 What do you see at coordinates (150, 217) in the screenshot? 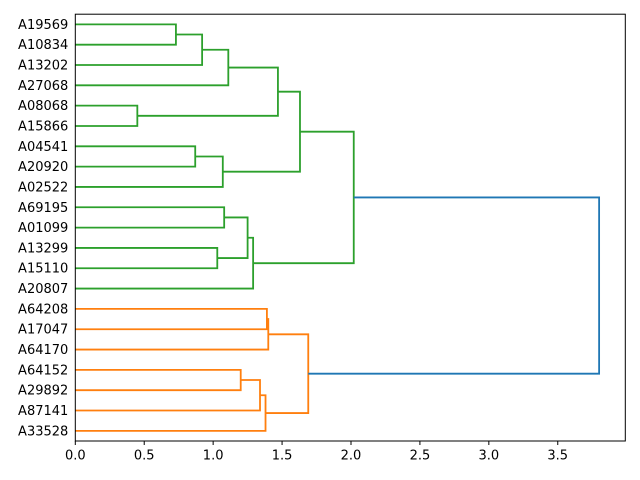
I see `dendrogram-link-M9` at bounding box center [150, 217].